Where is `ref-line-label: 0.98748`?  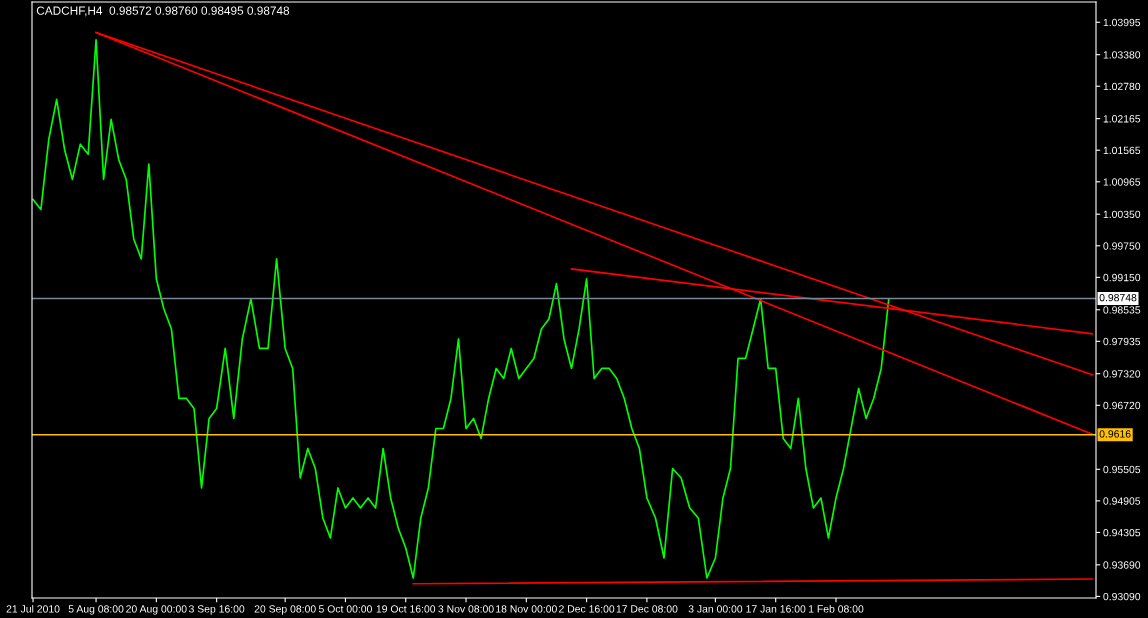 ref-line-label: 0.98748 is located at coordinates (1118, 297).